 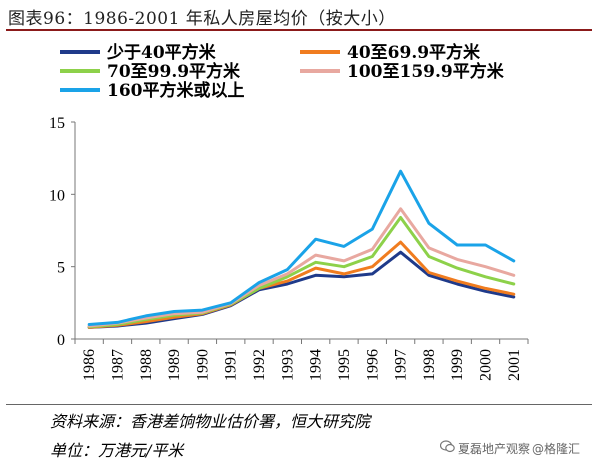 I want to click on unit-note: 单位：万港元/平米, so click(x=117, y=450).